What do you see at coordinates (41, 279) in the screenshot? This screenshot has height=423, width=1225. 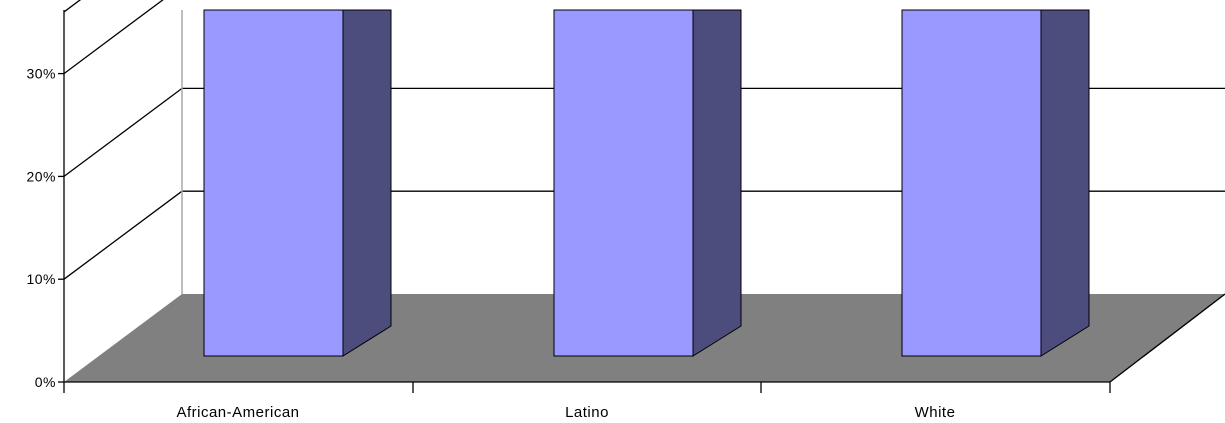 I see `y-tick-label: 10%` at bounding box center [41, 279].